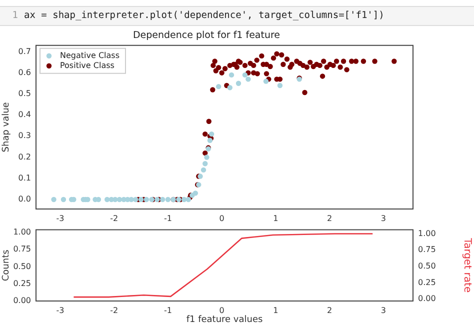 The height and width of the screenshot is (326, 474). Describe the element at coordinates (427, 299) in the screenshot. I see `y2-tick-label: 0.00` at that location.